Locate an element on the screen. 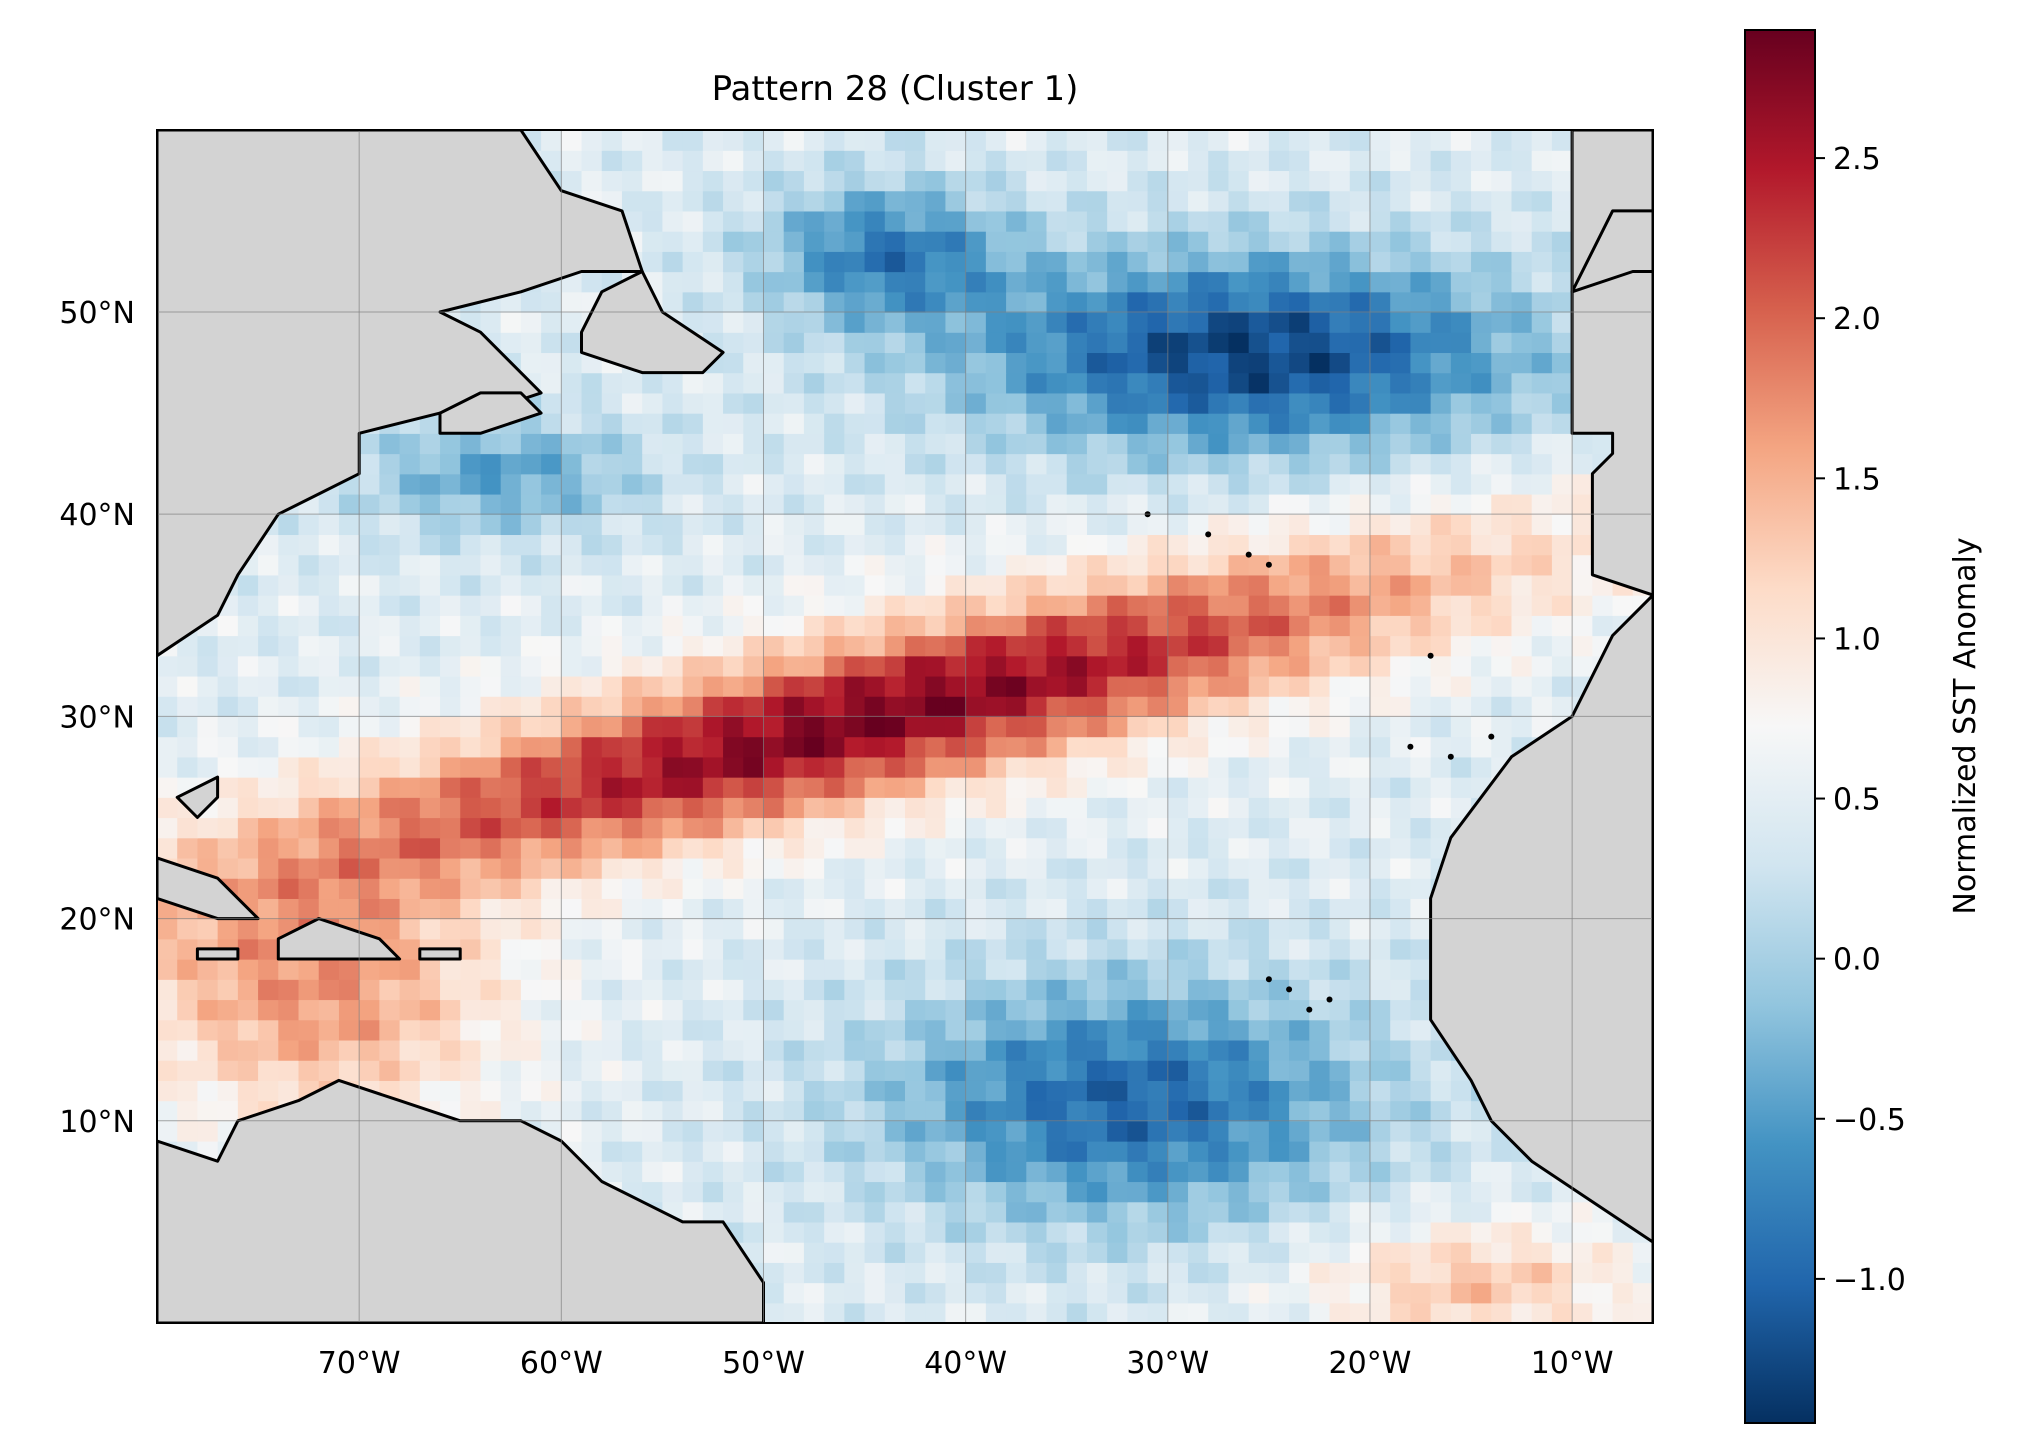 The height and width of the screenshot is (1446, 2023). island is located at coordinates (1309, 1009).